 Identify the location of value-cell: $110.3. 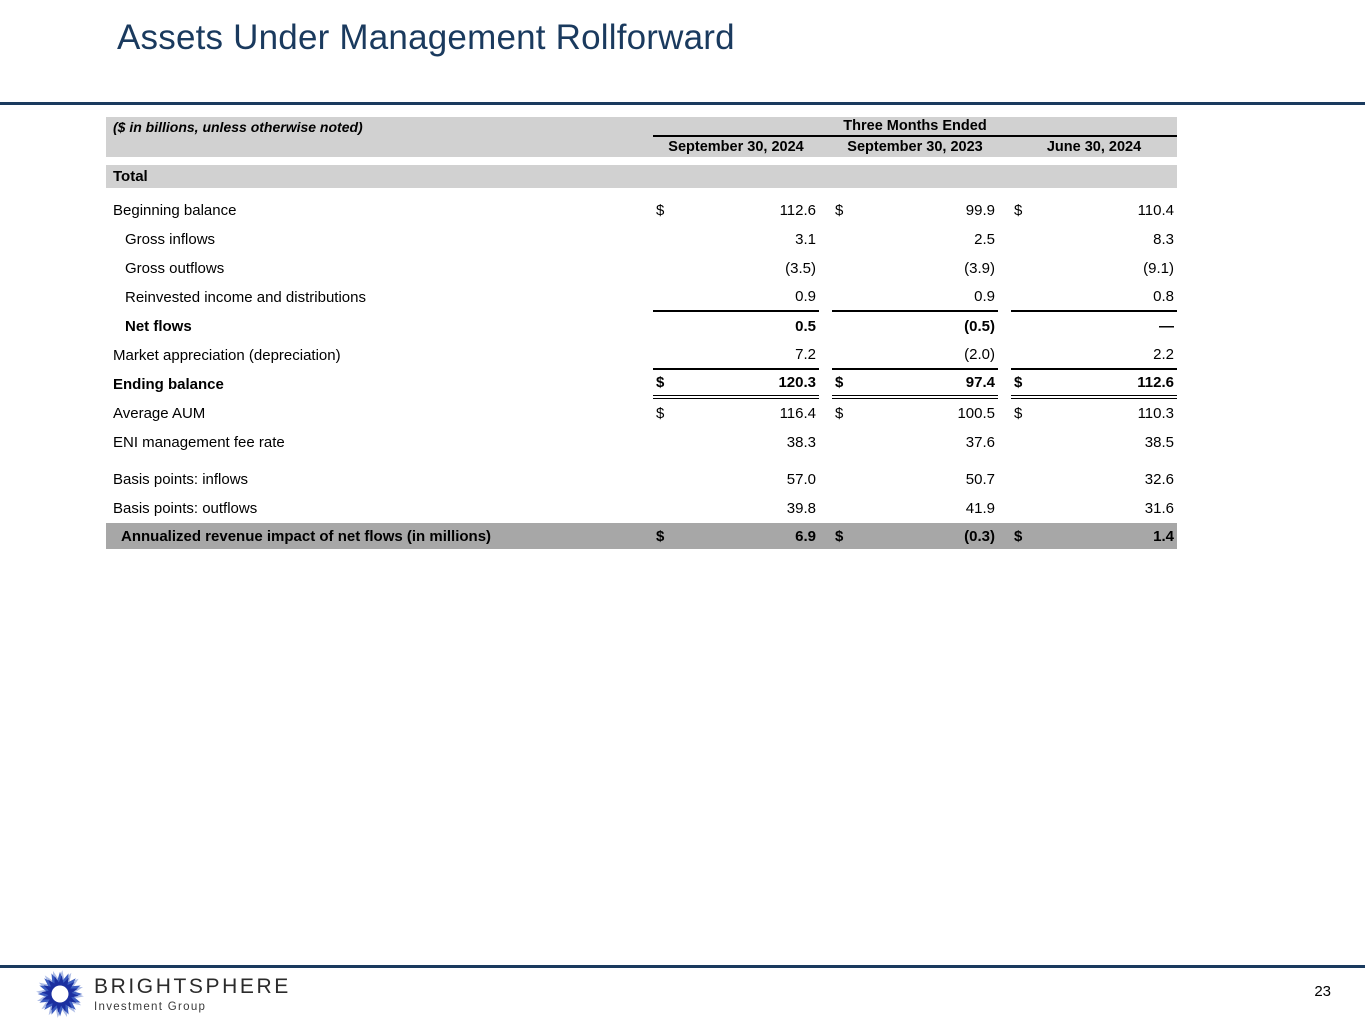
(1094, 413).